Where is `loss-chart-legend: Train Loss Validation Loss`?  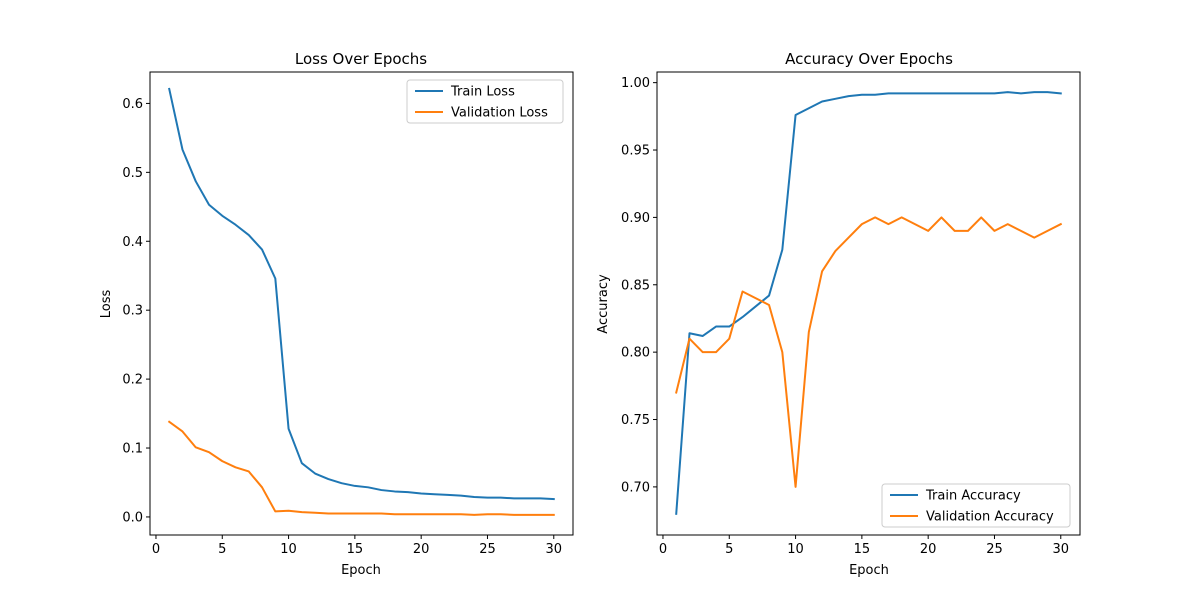
loss-chart-legend: Train Loss Validation Loss is located at coordinates (485, 101).